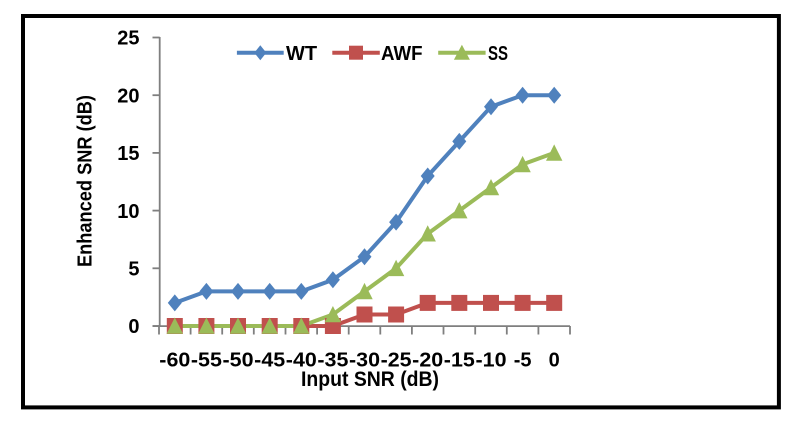  Describe the element at coordinates (133, 270) in the screenshot. I see `svg-text: 5` at that location.